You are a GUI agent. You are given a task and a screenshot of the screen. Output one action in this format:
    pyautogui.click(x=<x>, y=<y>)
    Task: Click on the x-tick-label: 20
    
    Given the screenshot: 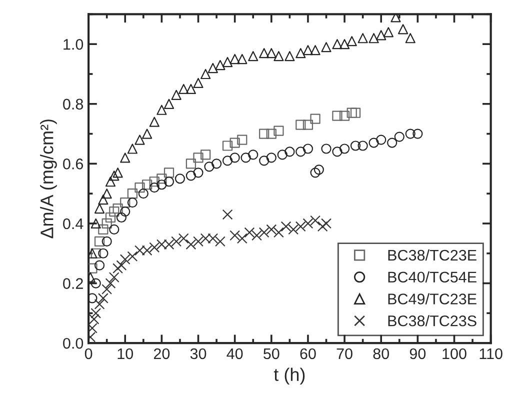 What is the action you would take?
    pyautogui.click(x=162, y=354)
    